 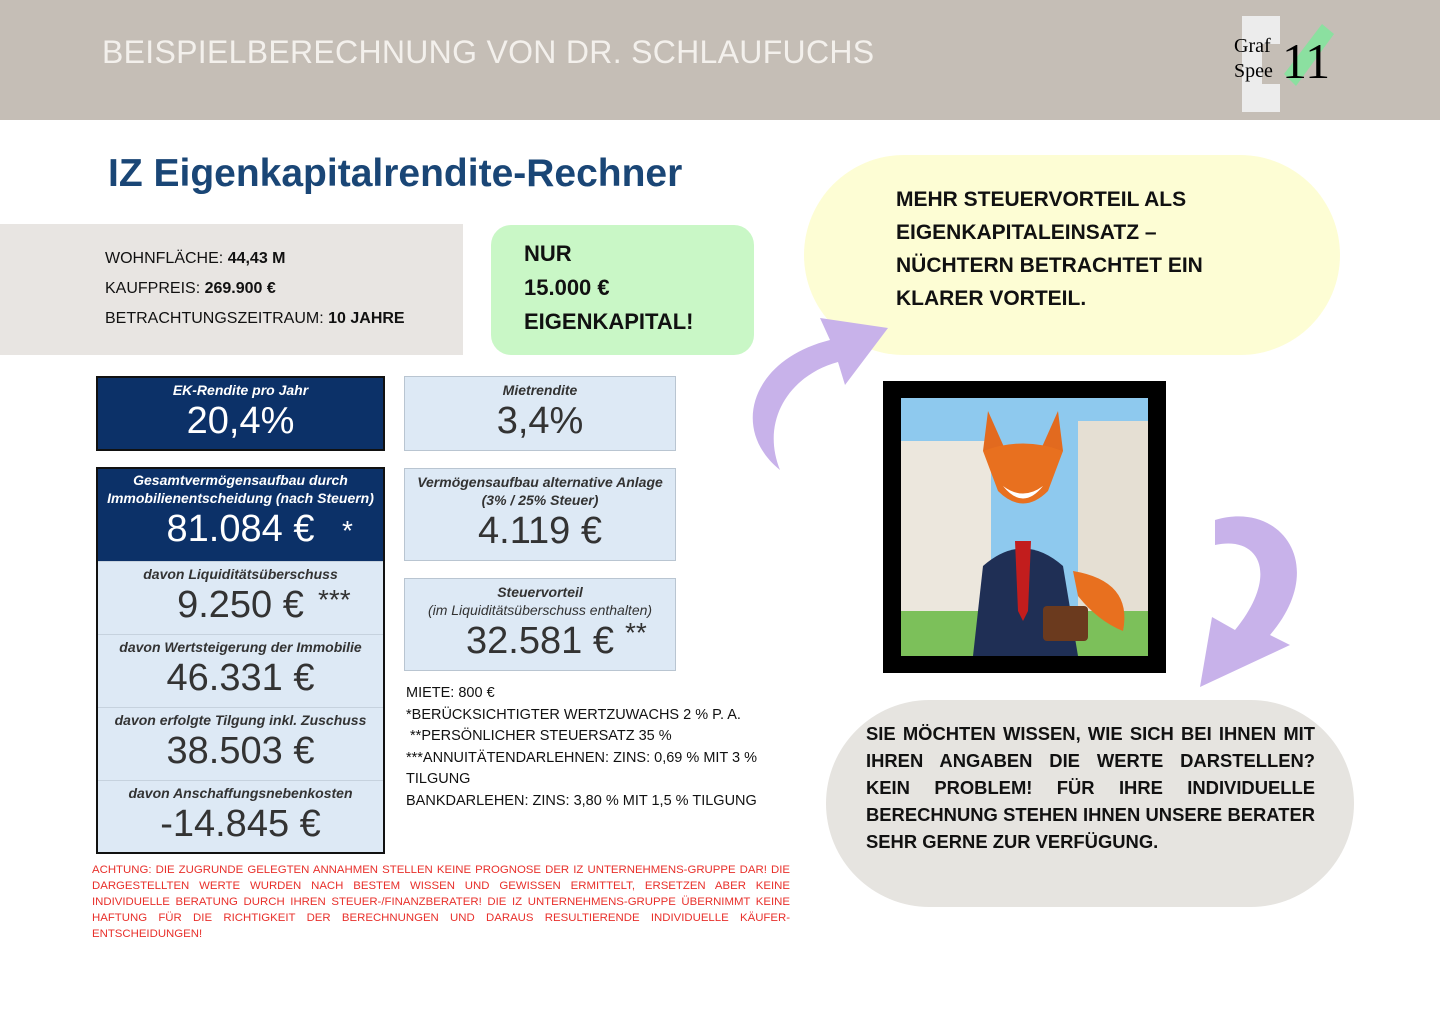 What do you see at coordinates (573, 714) in the screenshot?
I see `note: *BERÜCKSICHTIGTER WERTZUWACHS 2 % P. A.` at bounding box center [573, 714].